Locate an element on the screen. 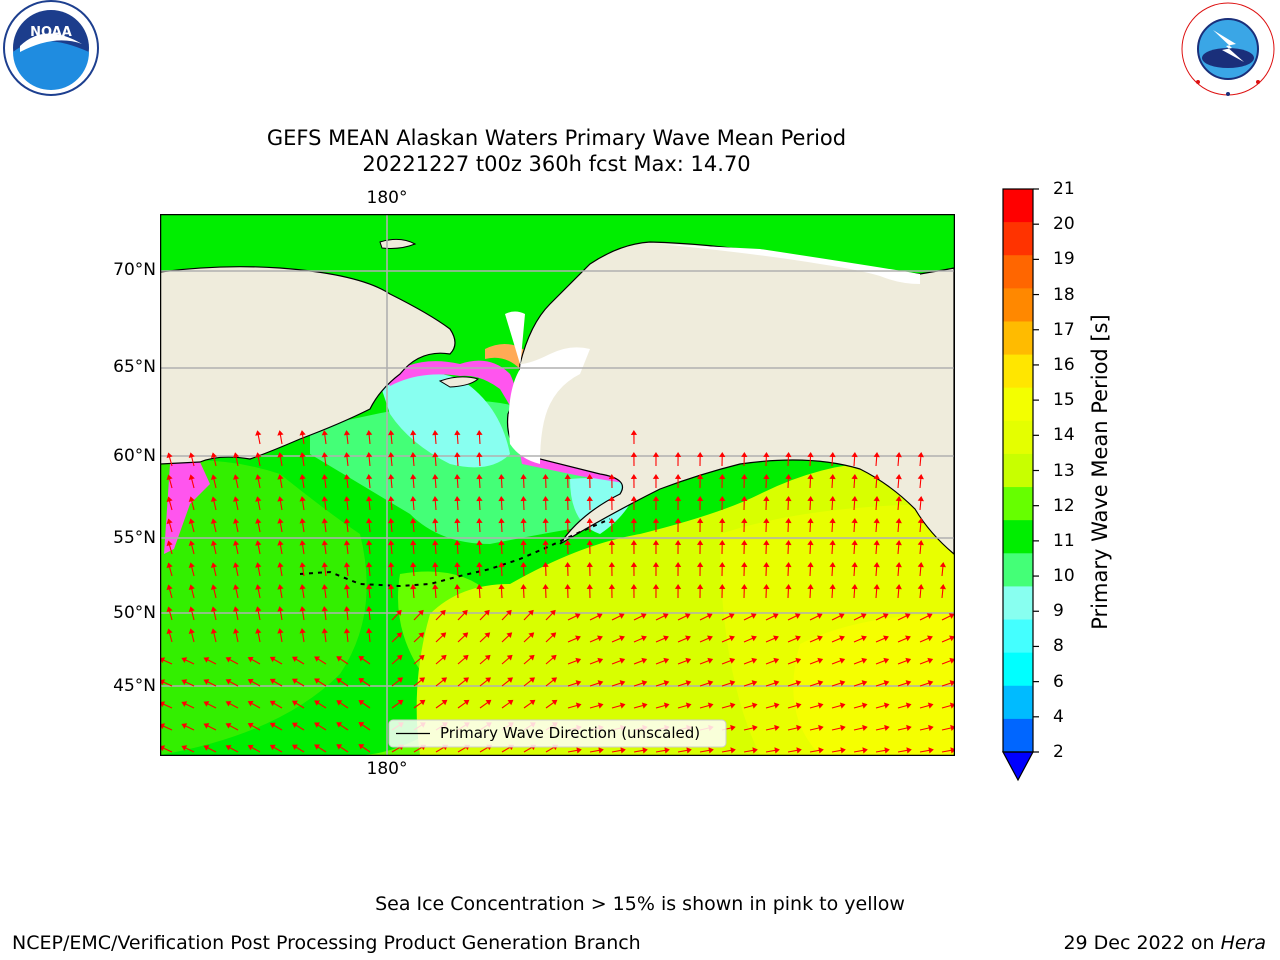 The height and width of the screenshot is (960, 1280). colorbar-tick-label: 18 is located at coordinates (1064, 294).